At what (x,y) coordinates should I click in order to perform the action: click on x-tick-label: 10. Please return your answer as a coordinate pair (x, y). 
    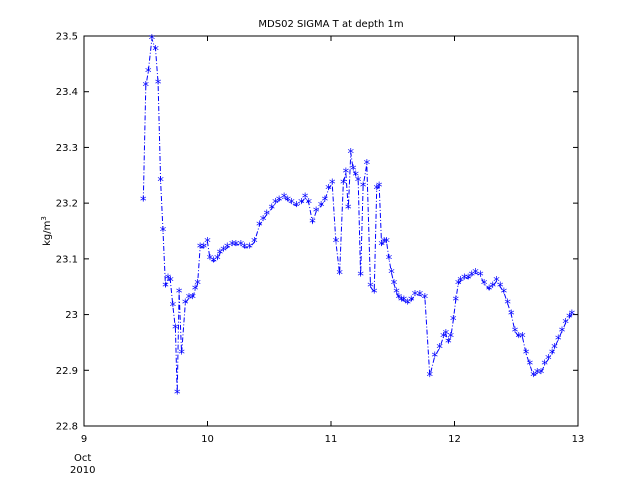
    Looking at the image, I should click on (207, 439).